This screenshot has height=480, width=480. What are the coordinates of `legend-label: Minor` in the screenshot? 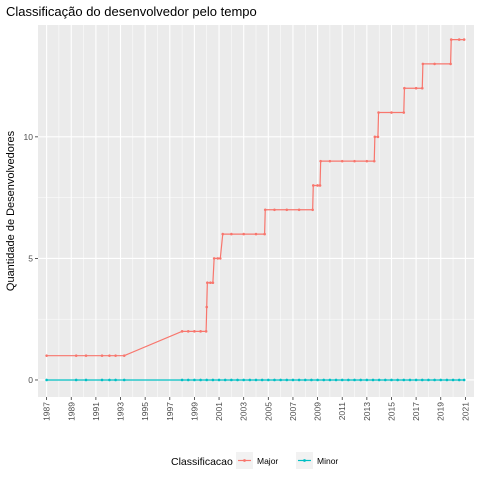 It's located at (327, 461).